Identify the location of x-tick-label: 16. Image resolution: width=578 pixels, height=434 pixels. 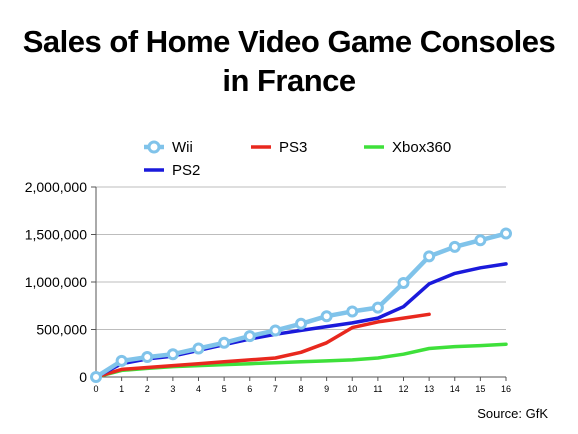
(506, 389).